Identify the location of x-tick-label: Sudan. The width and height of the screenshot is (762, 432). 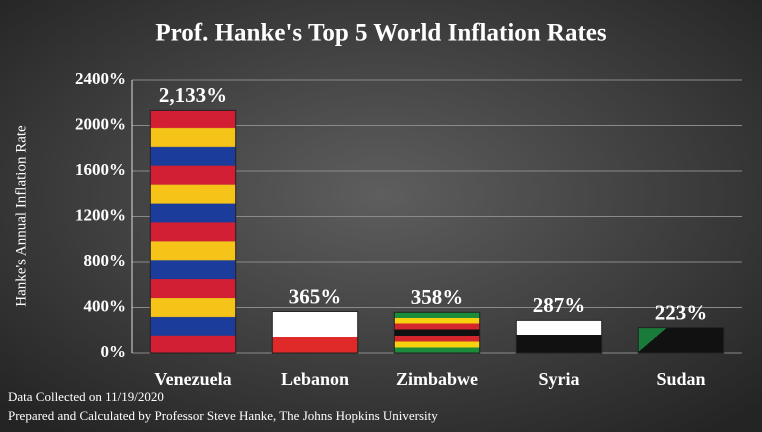
(680, 379).